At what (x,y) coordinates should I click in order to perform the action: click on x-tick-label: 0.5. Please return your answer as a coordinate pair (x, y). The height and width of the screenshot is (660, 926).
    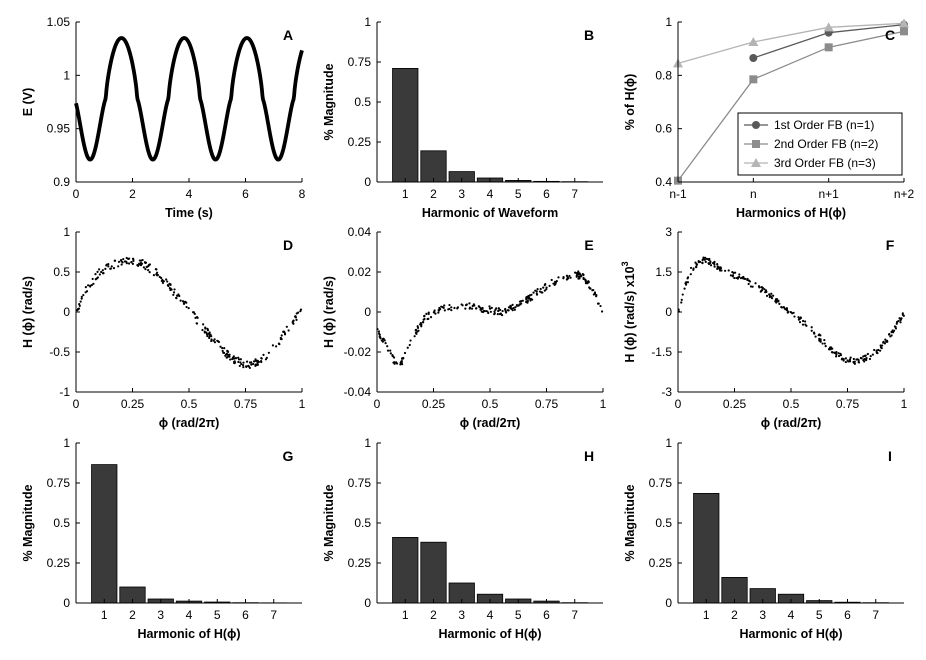
    Looking at the image, I should click on (791, 404).